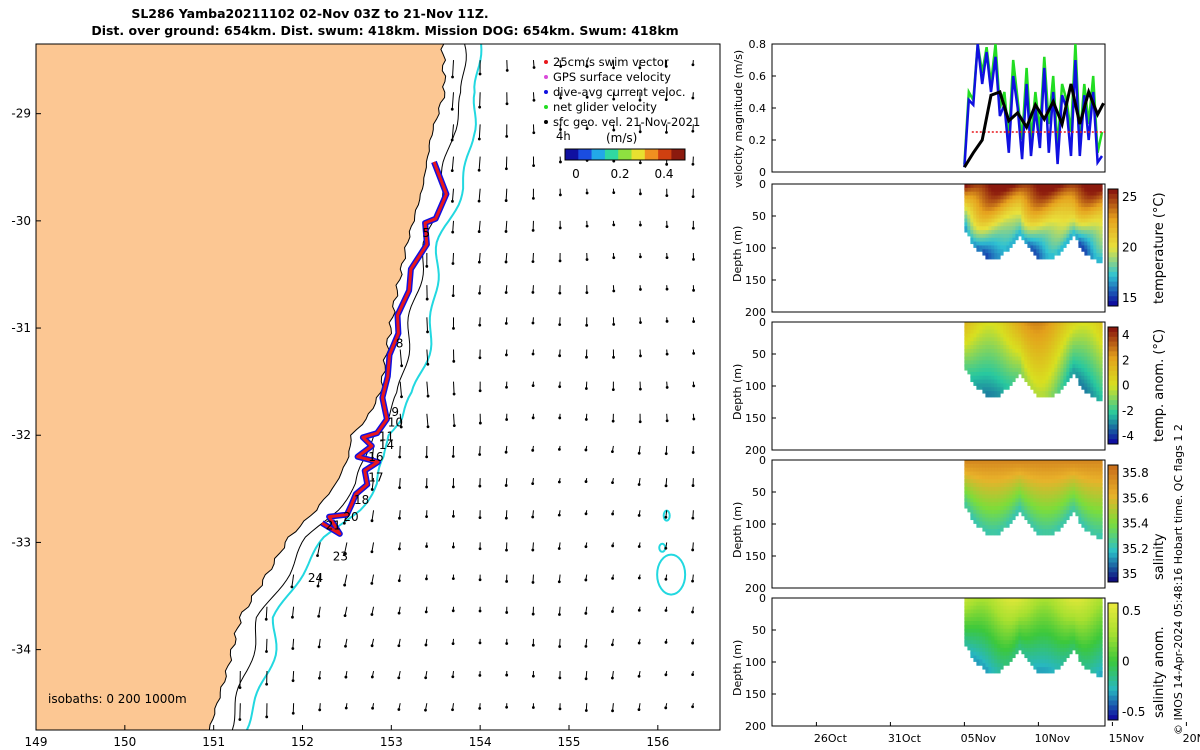 The image size is (1200, 750). Describe the element at coordinates (738, 118) in the screenshot. I see `velocity-ylabel: velocity magnitude (m/s)` at that location.